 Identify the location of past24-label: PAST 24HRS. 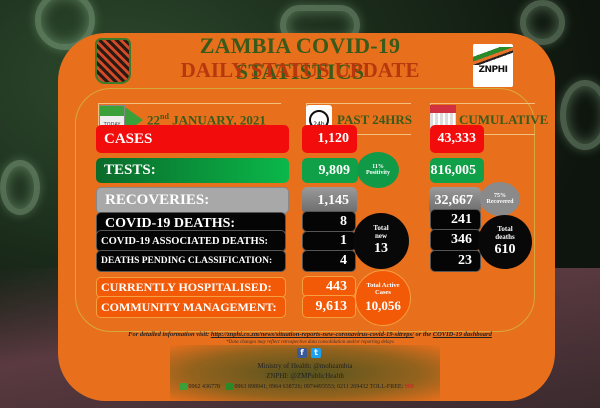
(375, 119).